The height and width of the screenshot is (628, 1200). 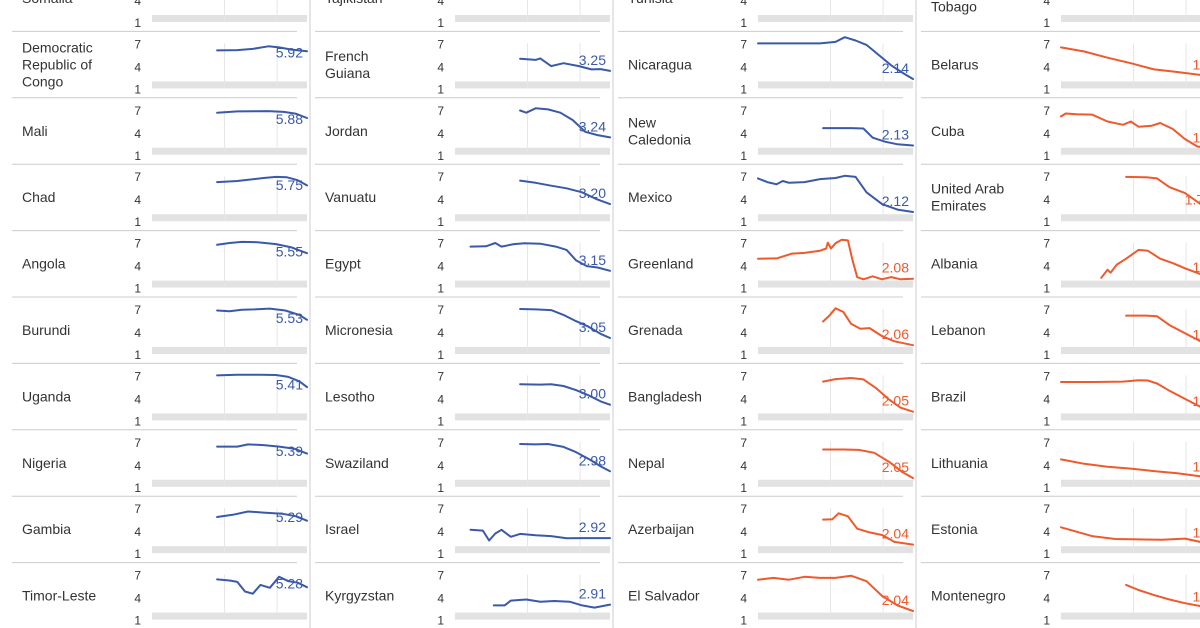 I want to click on cell-israel: Israel 7 4 1 2.92, so click(x=463, y=533).